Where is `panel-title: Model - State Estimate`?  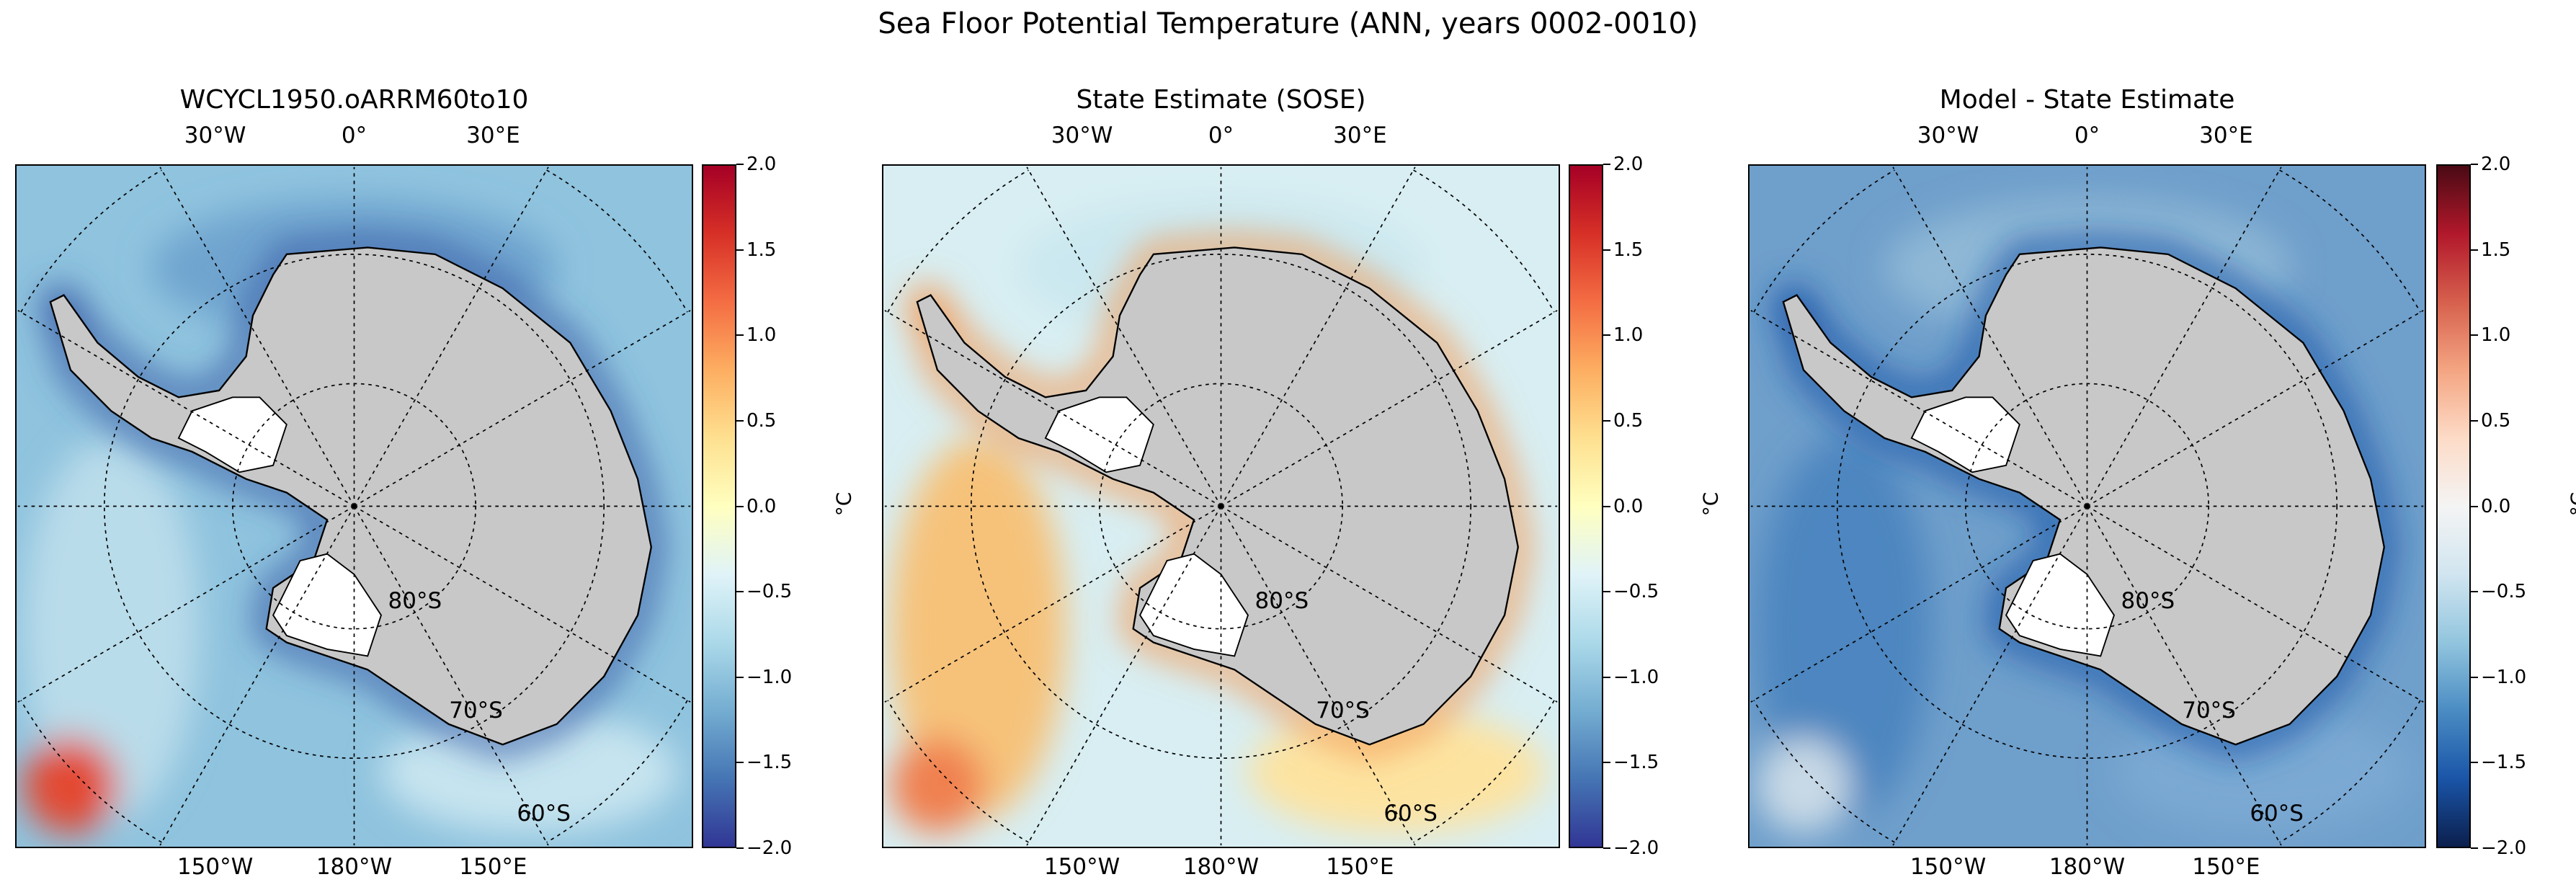
panel-title: Model - State Estimate is located at coordinates (2087, 100).